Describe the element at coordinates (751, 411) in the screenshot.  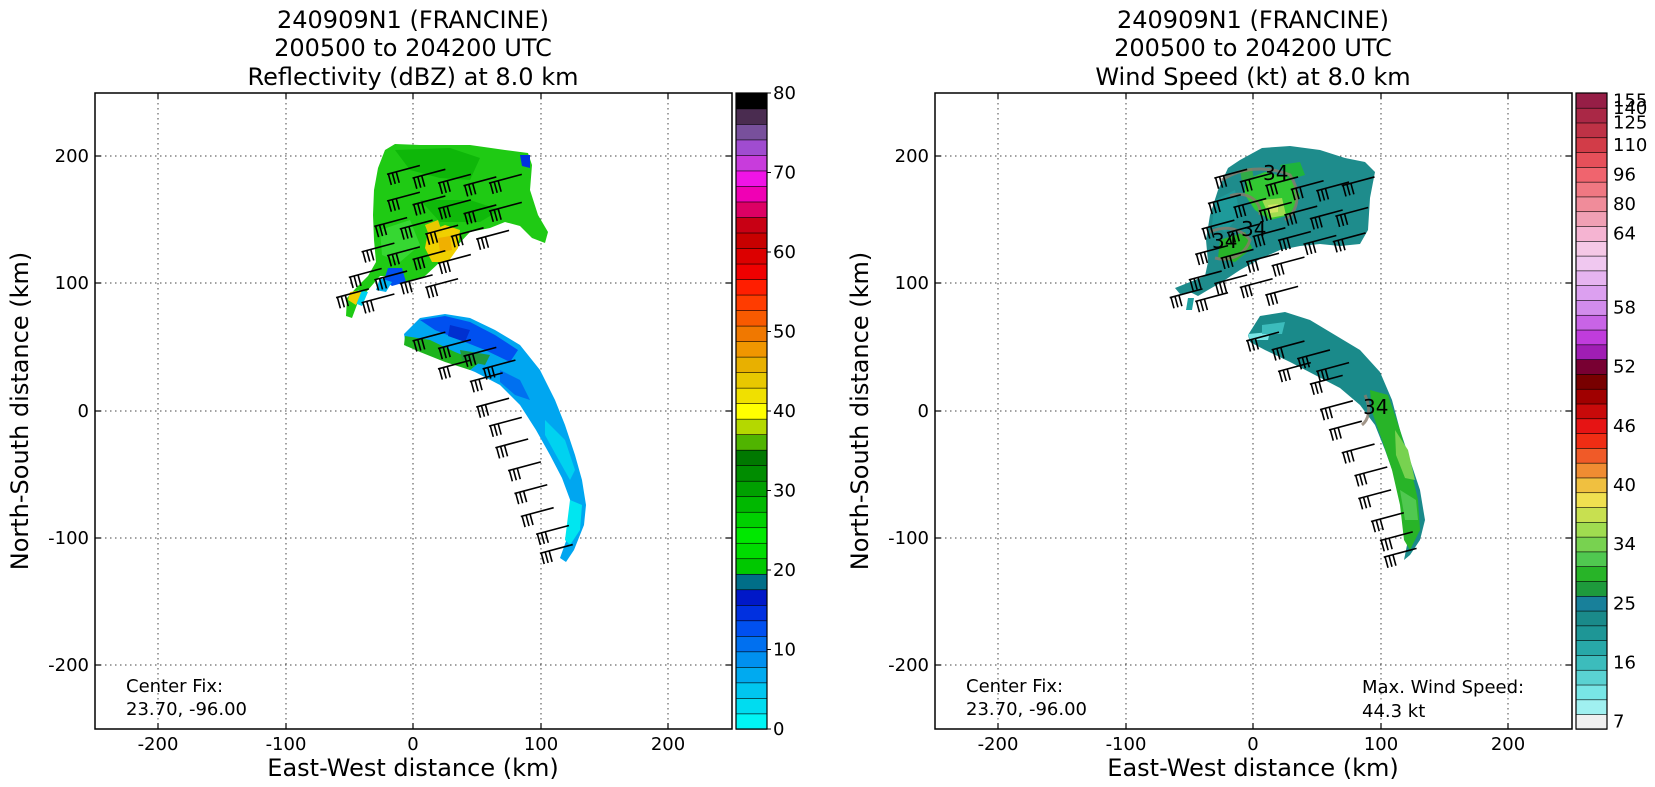
I see `reflectivity-colorbar` at that location.